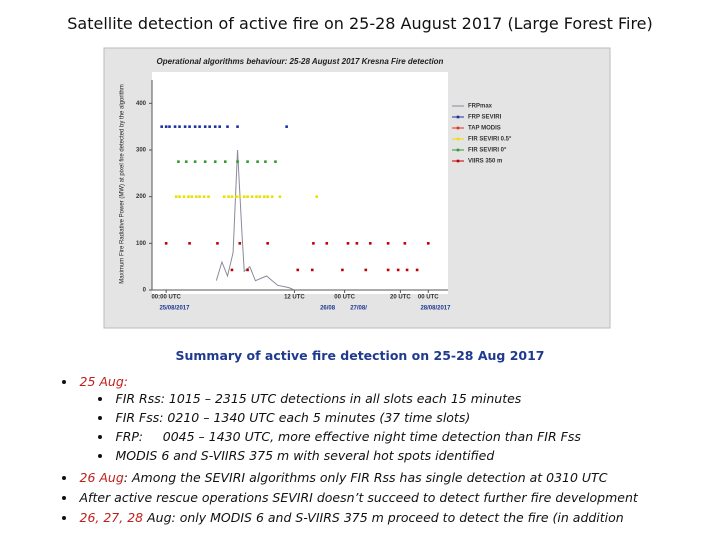 This screenshot has height=540, width=720. I want to click on legend-label: FIR SEVIRI 0°, so click(487, 151).